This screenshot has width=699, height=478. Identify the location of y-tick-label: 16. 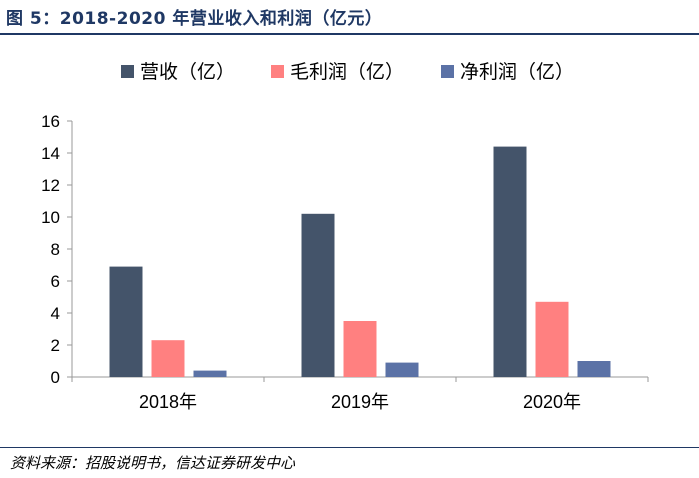
(50, 121).